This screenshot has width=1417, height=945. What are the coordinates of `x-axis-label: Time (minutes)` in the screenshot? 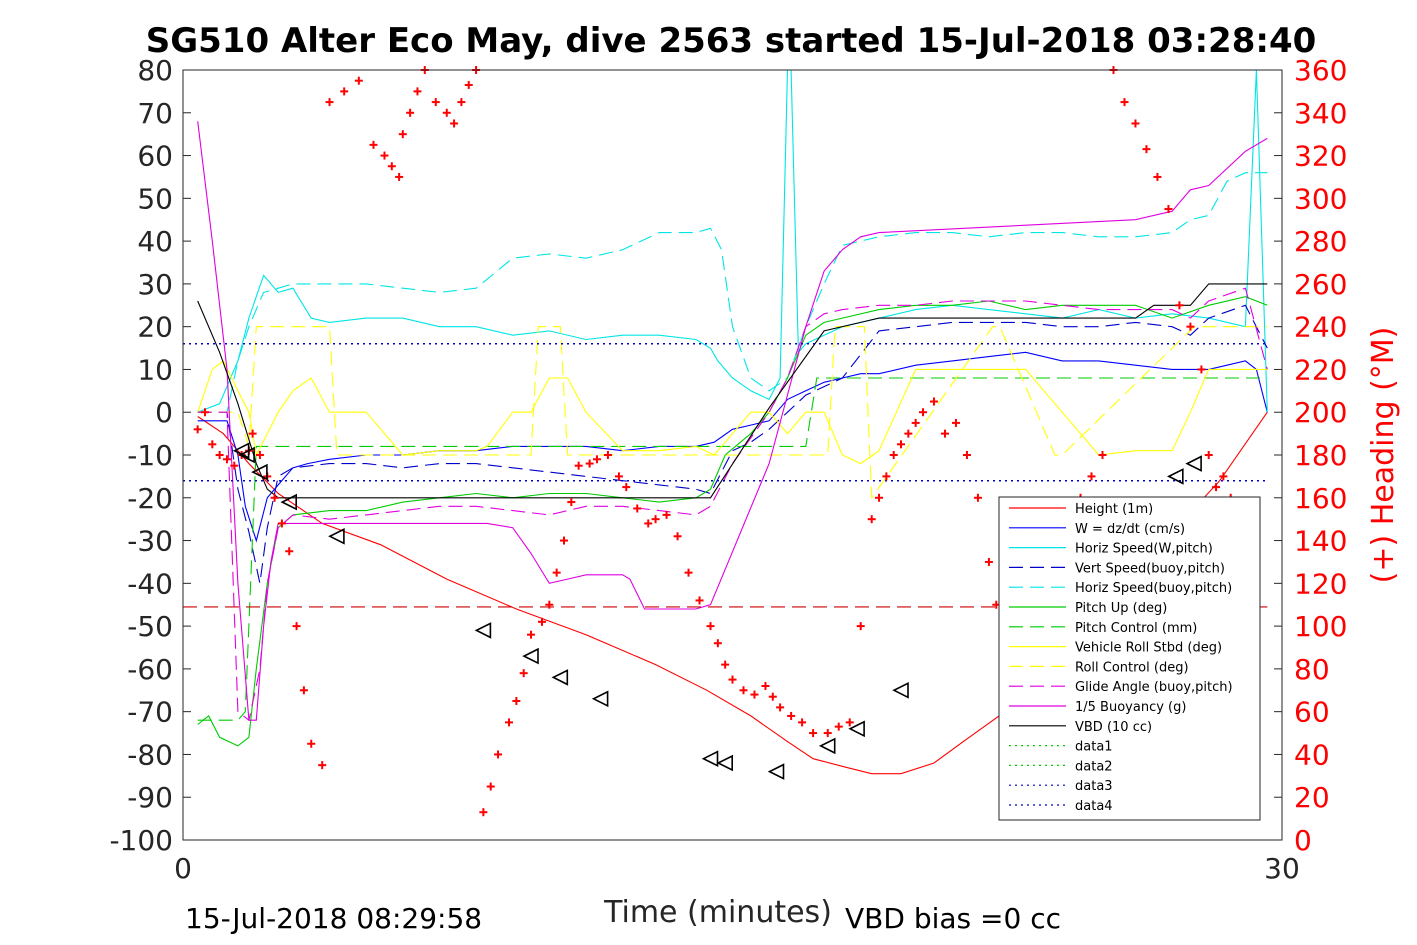 It's located at (717, 912).